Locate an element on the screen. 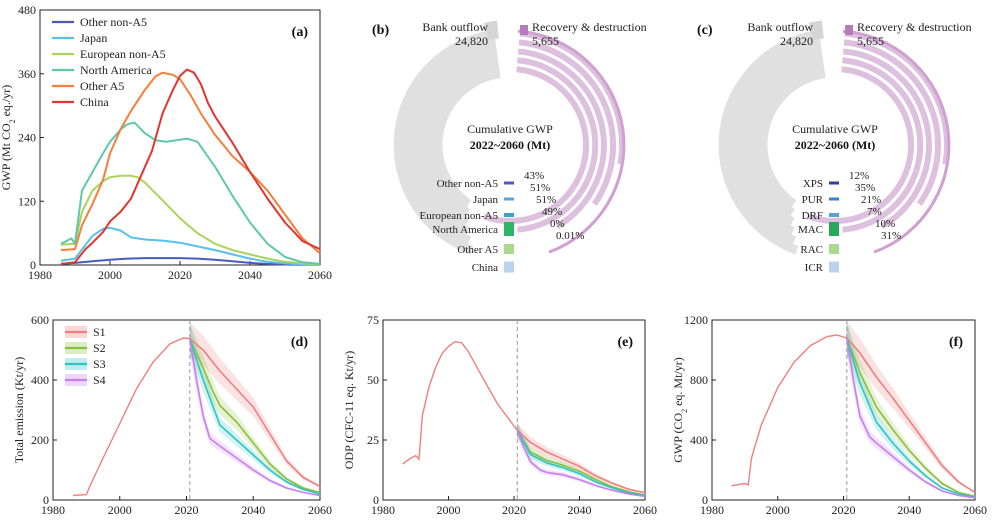  legend-label-s1: S1 is located at coordinates (99, 332).